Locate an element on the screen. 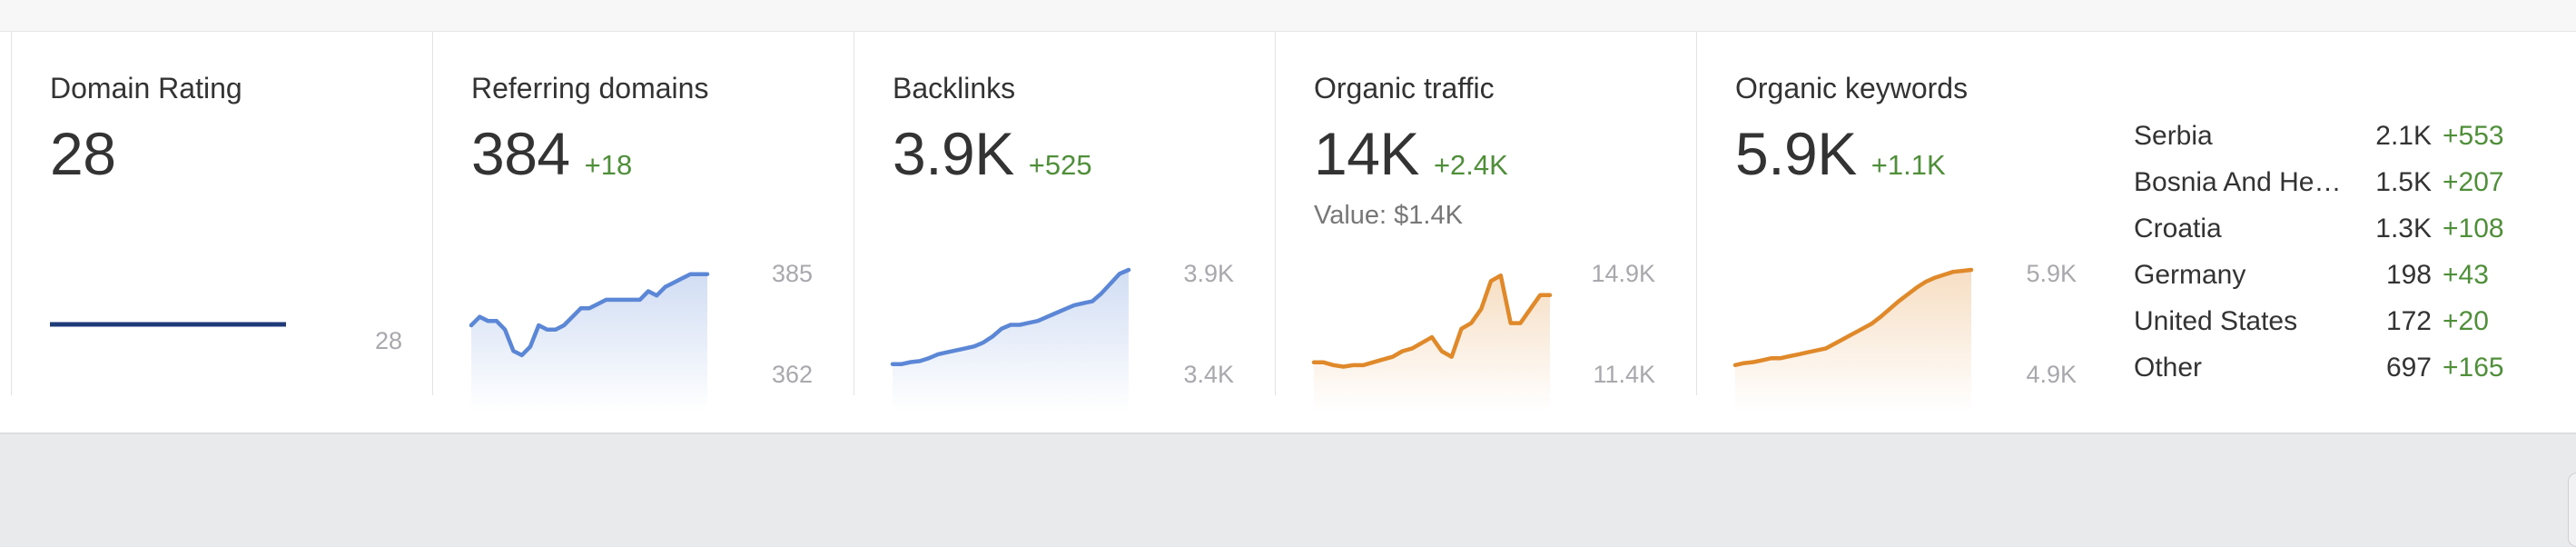 This screenshot has width=2576, height=547. scroll-handle is located at coordinates (2572, 509).